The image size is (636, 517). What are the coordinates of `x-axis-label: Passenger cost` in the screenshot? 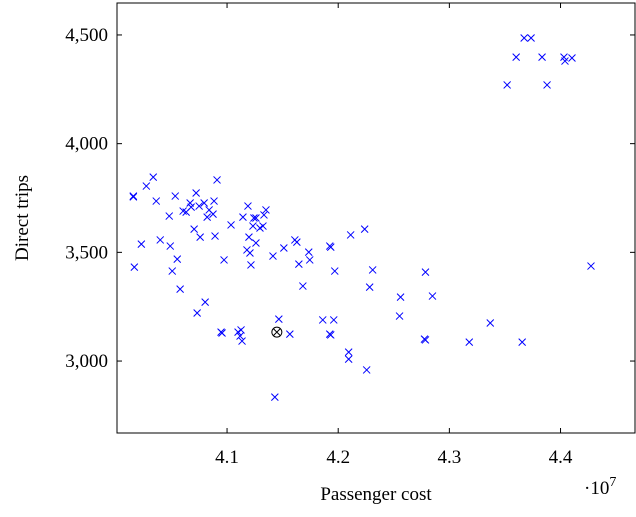 It's located at (376, 494).